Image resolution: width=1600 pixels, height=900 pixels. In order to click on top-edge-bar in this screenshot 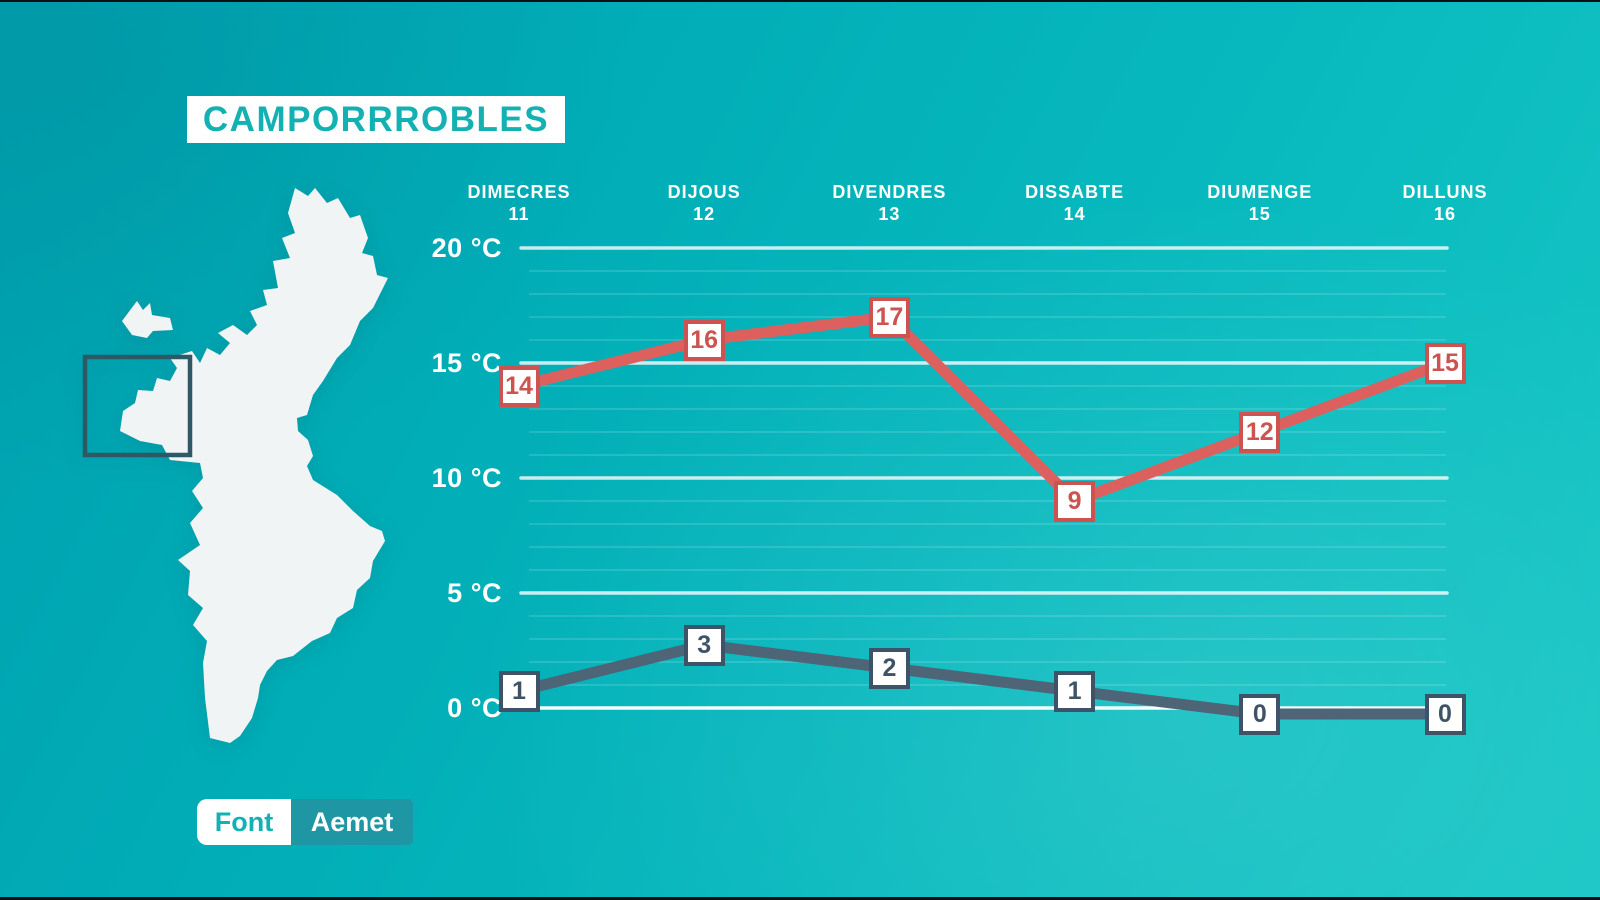, I will do `click(800, 1)`.